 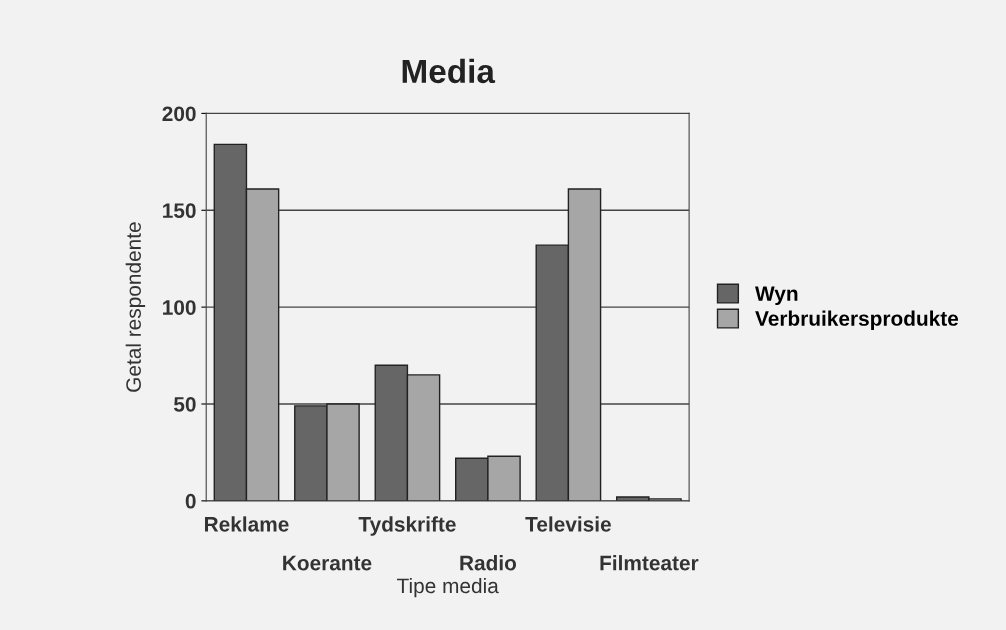 I want to click on y-tick-label: 50, so click(x=184, y=404).